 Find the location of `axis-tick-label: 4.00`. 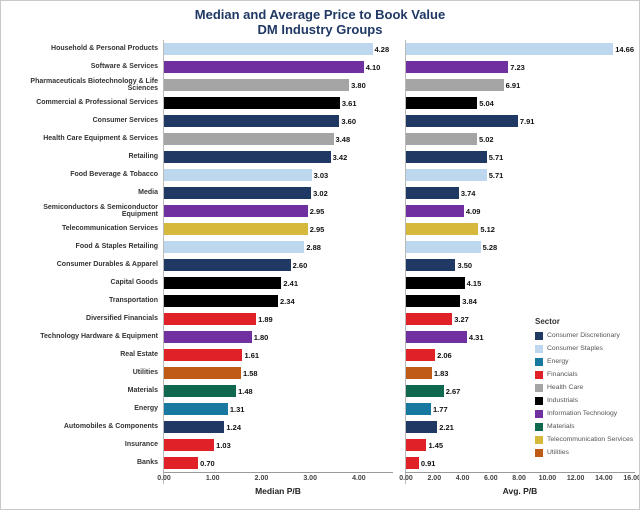

axis-tick-label: 4.00 is located at coordinates (462, 478).